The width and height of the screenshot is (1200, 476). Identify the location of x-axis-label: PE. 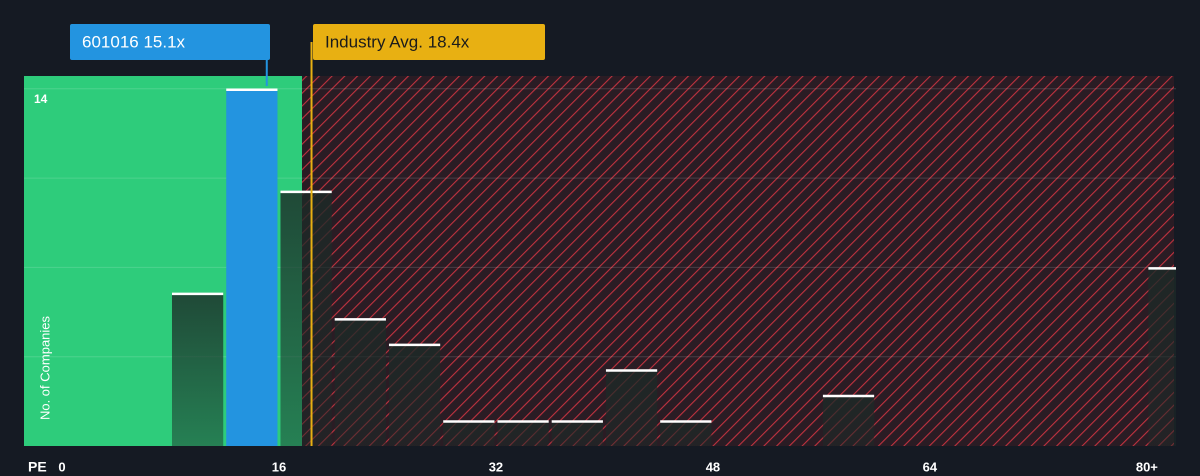
(37, 467).